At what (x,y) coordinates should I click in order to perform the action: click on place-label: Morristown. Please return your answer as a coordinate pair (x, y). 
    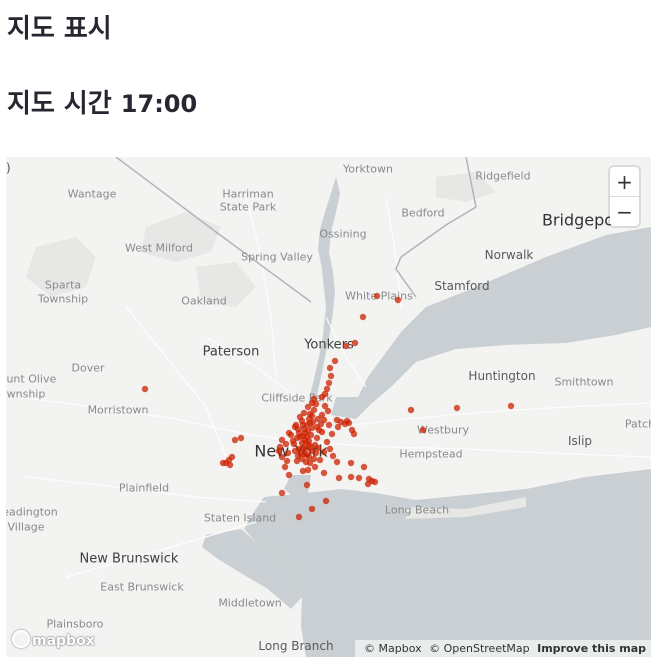
    Looking at the image, I should click on (118, 410).